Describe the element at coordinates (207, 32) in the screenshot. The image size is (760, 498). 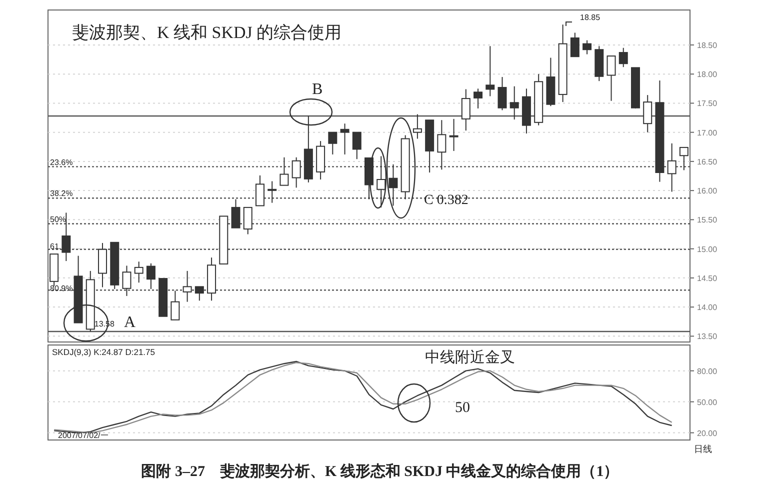
I see `text: 斐波那契、K 线和 SKDJ 的综合使用` at that location.